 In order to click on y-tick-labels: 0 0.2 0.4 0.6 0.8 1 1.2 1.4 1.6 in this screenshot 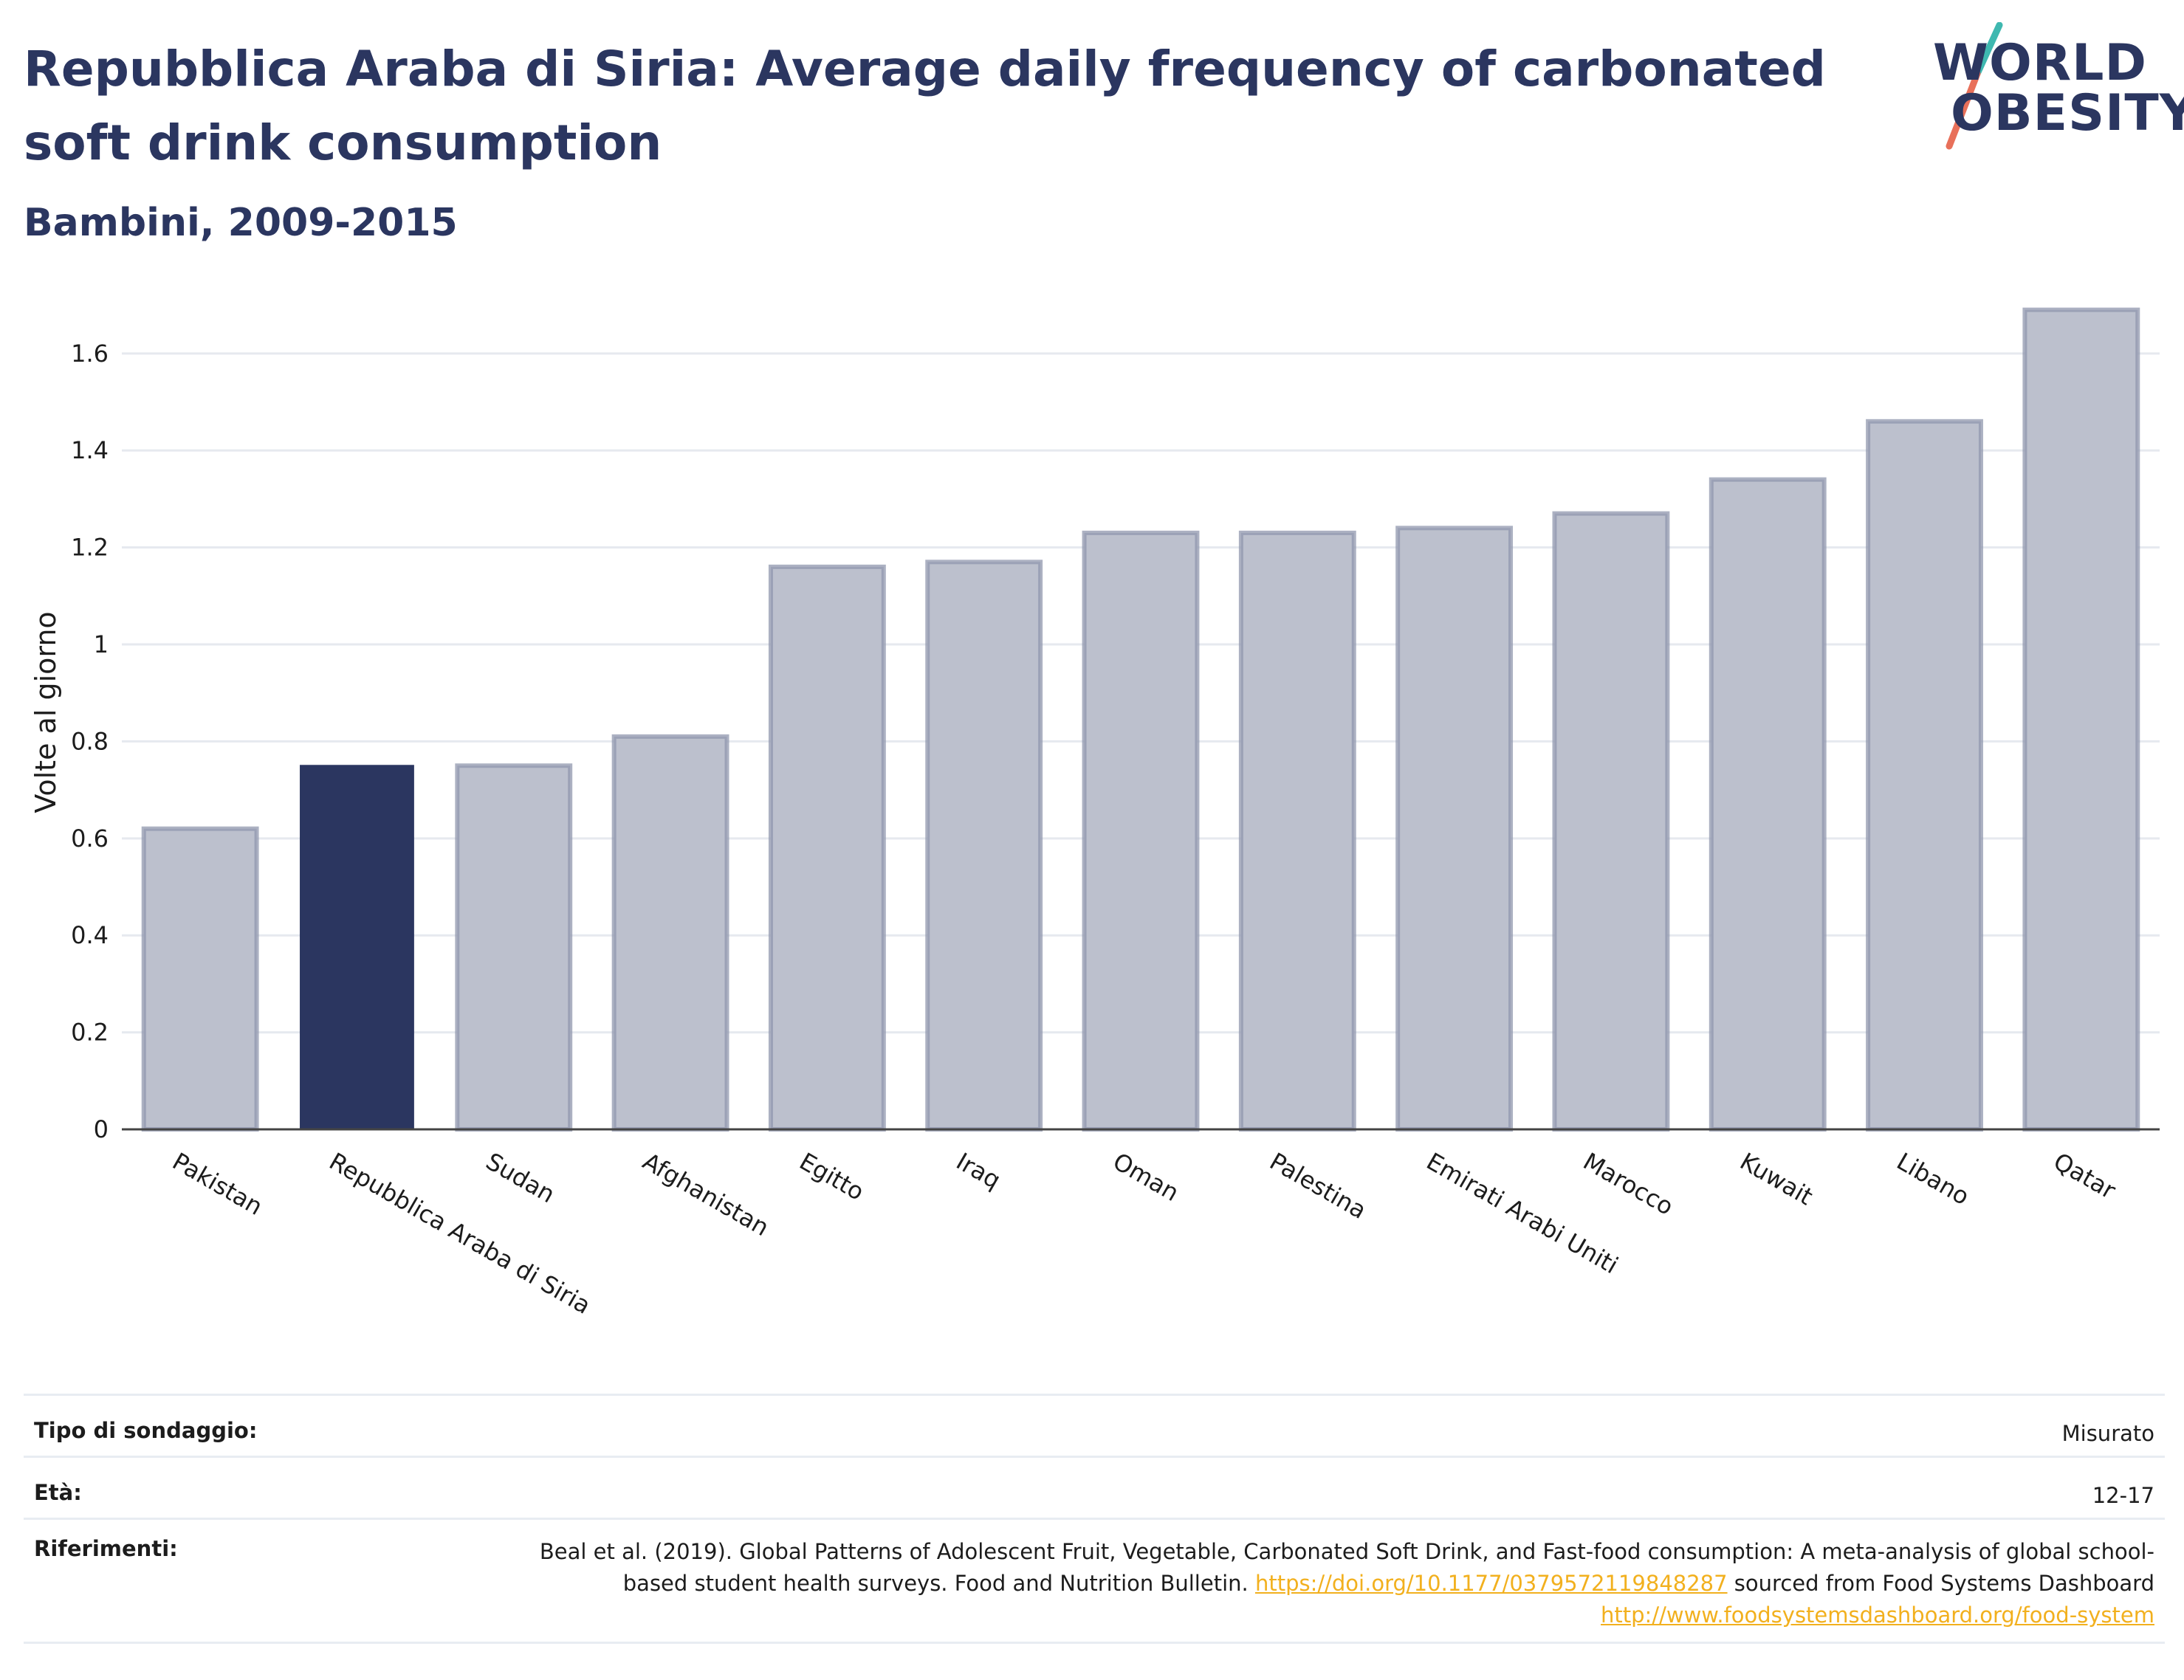, I will do `click(90, 742)`.